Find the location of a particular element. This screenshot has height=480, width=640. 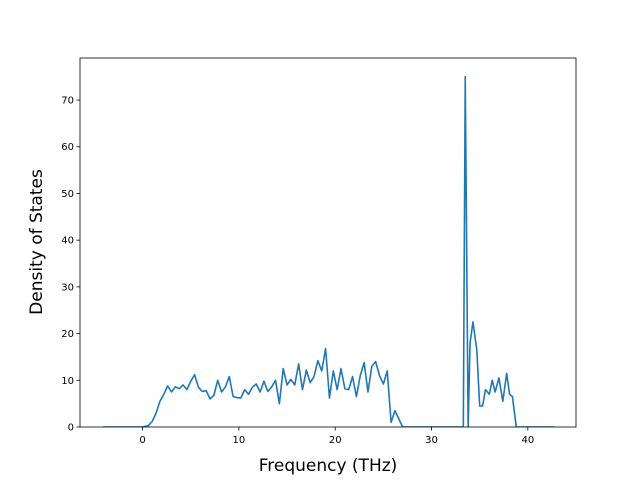

y-tick-label: 10 is located at coordinates (67, 381).